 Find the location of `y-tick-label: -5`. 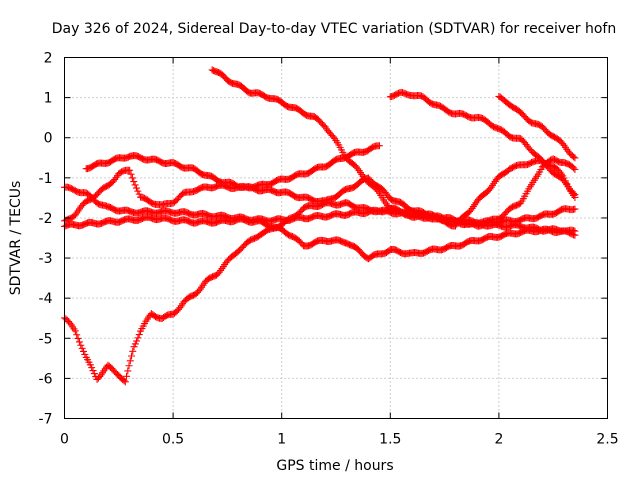

y-tick-label: -5 is located at coordinates (46, 339).